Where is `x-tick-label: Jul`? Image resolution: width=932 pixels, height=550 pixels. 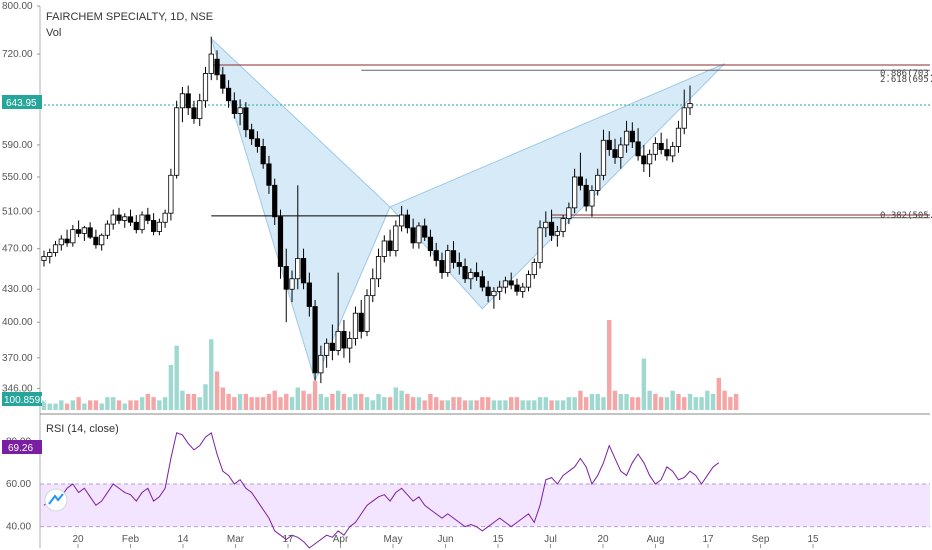
x-tick-label: Jul is located at coordinates (550, 539).